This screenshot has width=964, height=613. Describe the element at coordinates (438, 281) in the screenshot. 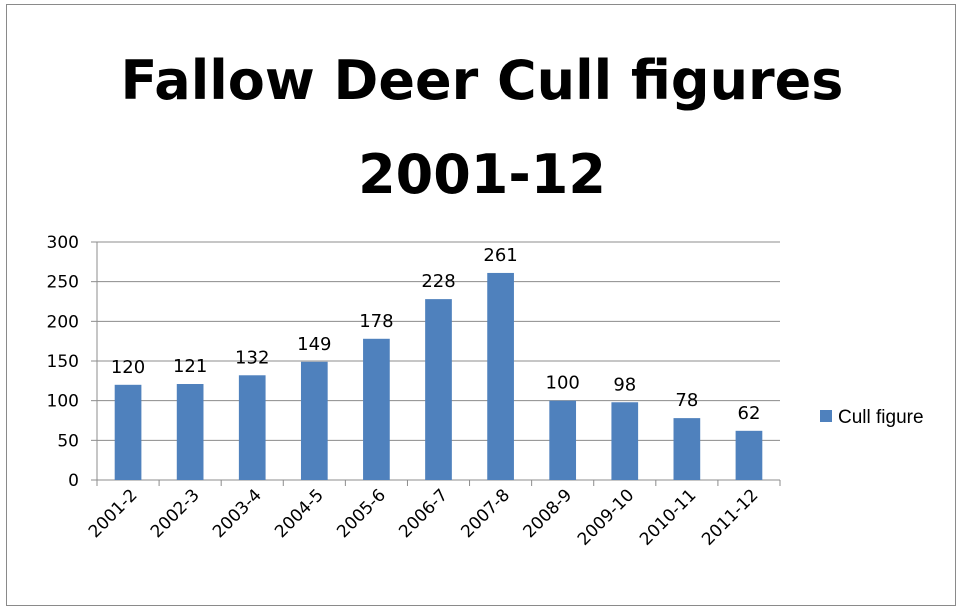

I see `data-label: 228` at that location.